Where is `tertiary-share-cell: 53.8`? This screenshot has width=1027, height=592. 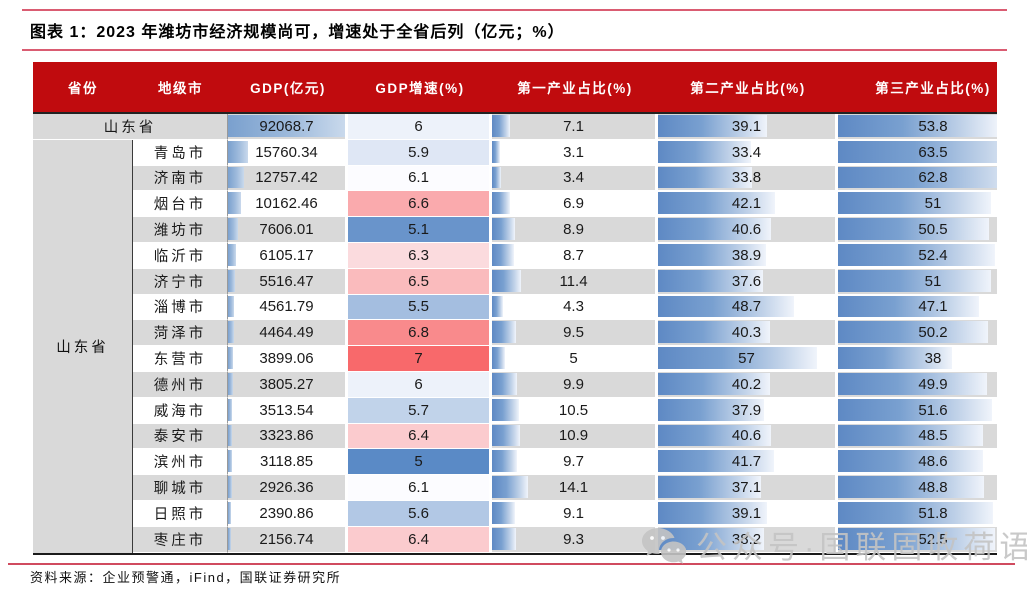 tertiary-share-cell: 53.8 is located at coordinates (917, 127).